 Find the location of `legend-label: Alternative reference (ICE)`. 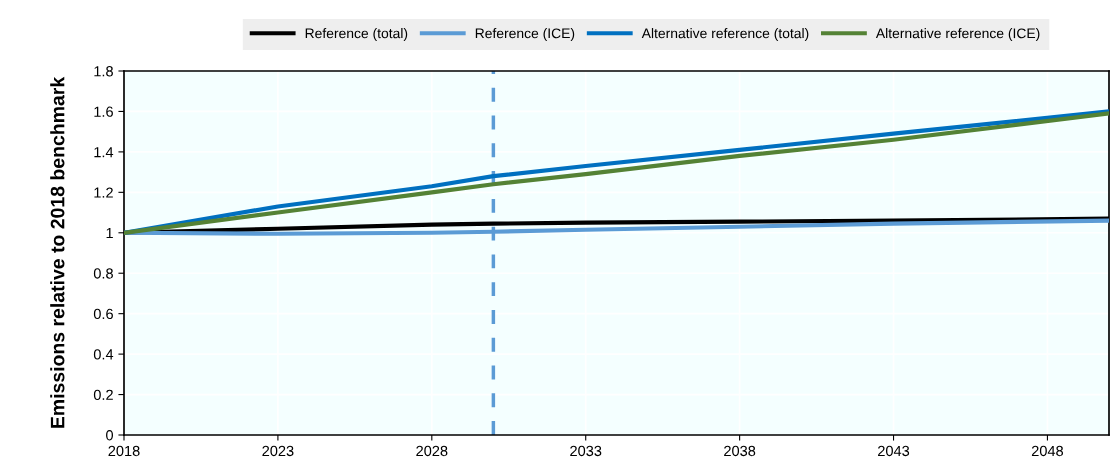

legend-label: Alternative reference (ICE) is located at coordinates (957, 34).